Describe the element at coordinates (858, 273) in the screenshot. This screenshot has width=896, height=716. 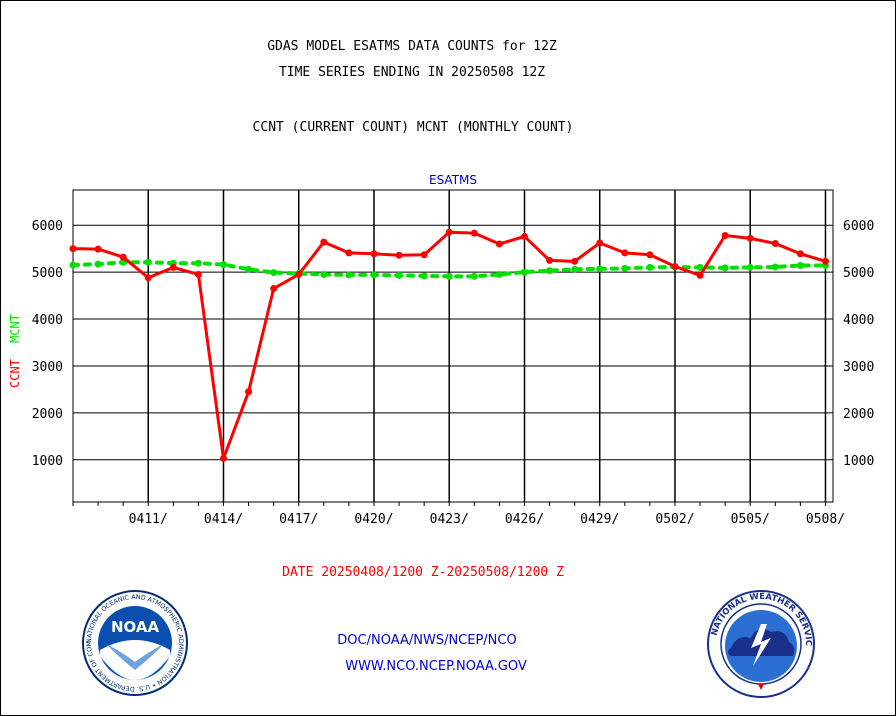
I see `y-tick-label-right: 5000` at that location.